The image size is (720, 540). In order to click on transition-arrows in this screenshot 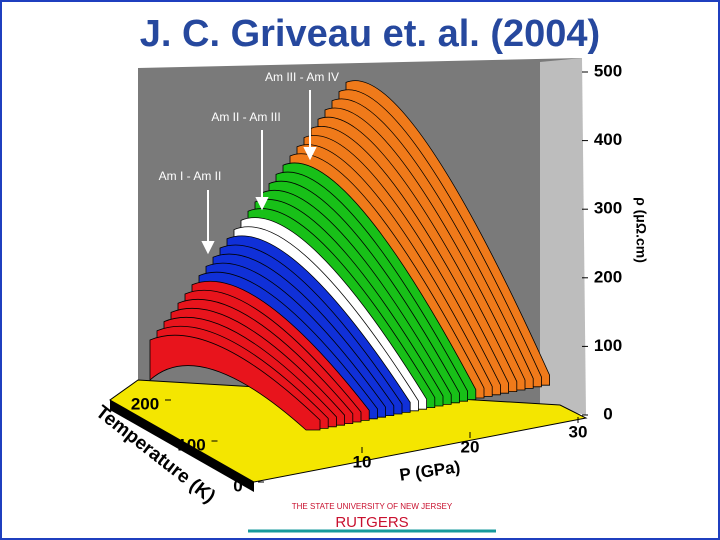, I will do `click(259, 172)`.